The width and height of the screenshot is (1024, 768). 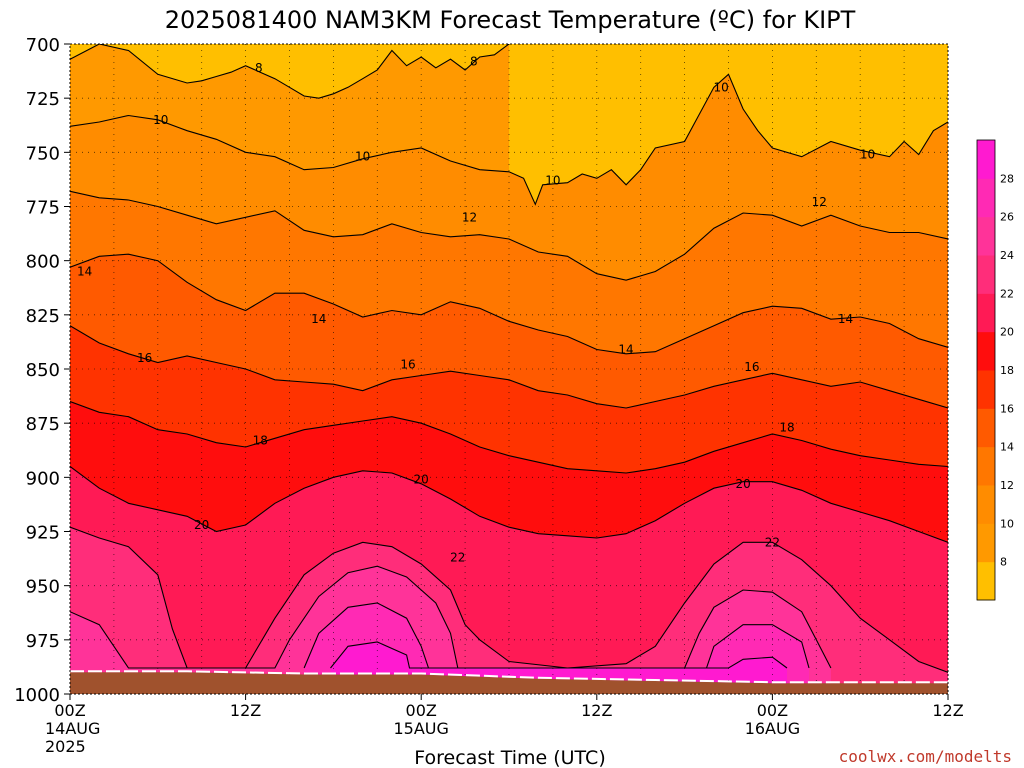 I want to click on y-tick-label: 900, so click(x=43, y=478).